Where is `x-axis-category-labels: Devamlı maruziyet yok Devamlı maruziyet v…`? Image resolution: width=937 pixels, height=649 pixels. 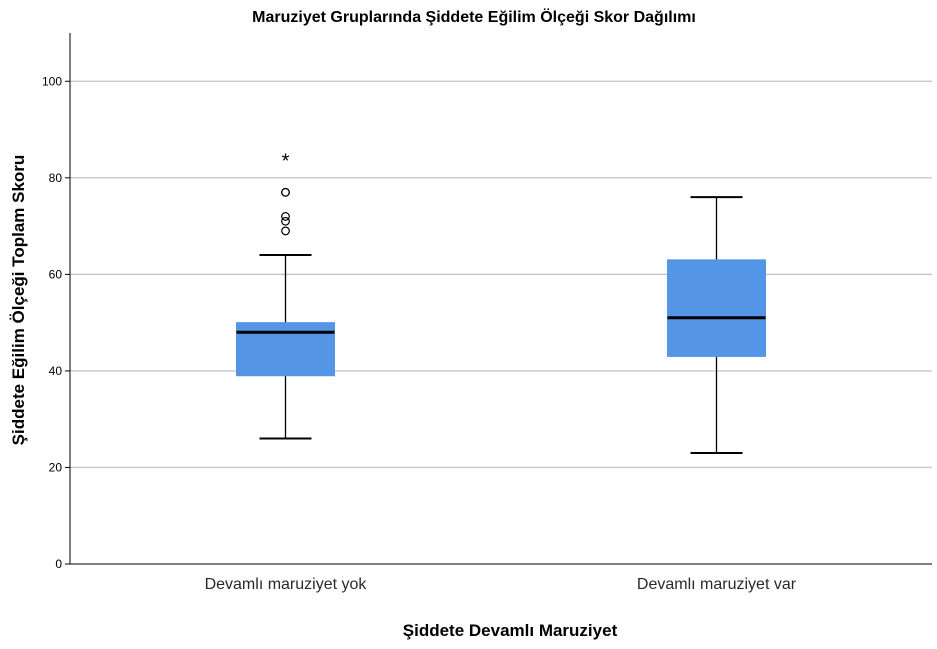 x-axis-category-labels: Devamlı maruziyet yok Devamlı maruziyet v… is located at coordinates (501, 584).